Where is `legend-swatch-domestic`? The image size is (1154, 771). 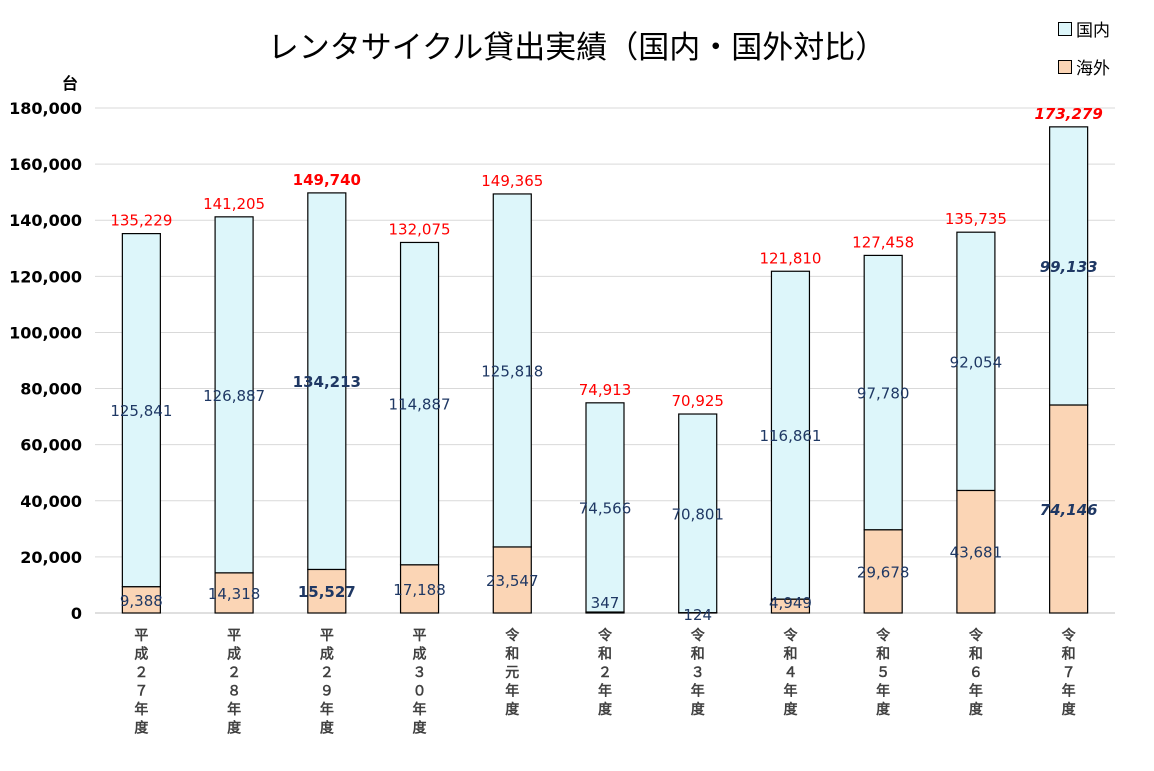
legend-swatch-domestic is located at coordinates (1065, 28).